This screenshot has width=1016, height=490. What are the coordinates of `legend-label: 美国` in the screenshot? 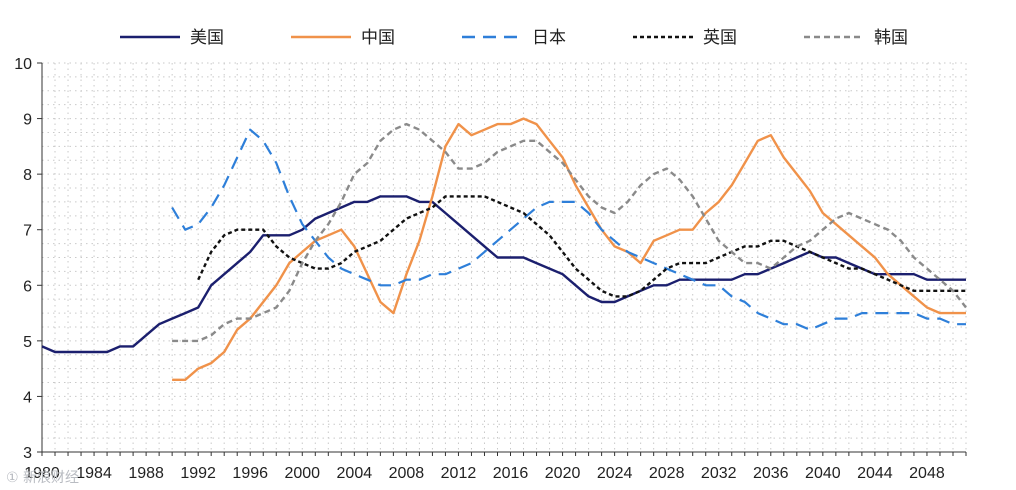 It's located at (207, 38).